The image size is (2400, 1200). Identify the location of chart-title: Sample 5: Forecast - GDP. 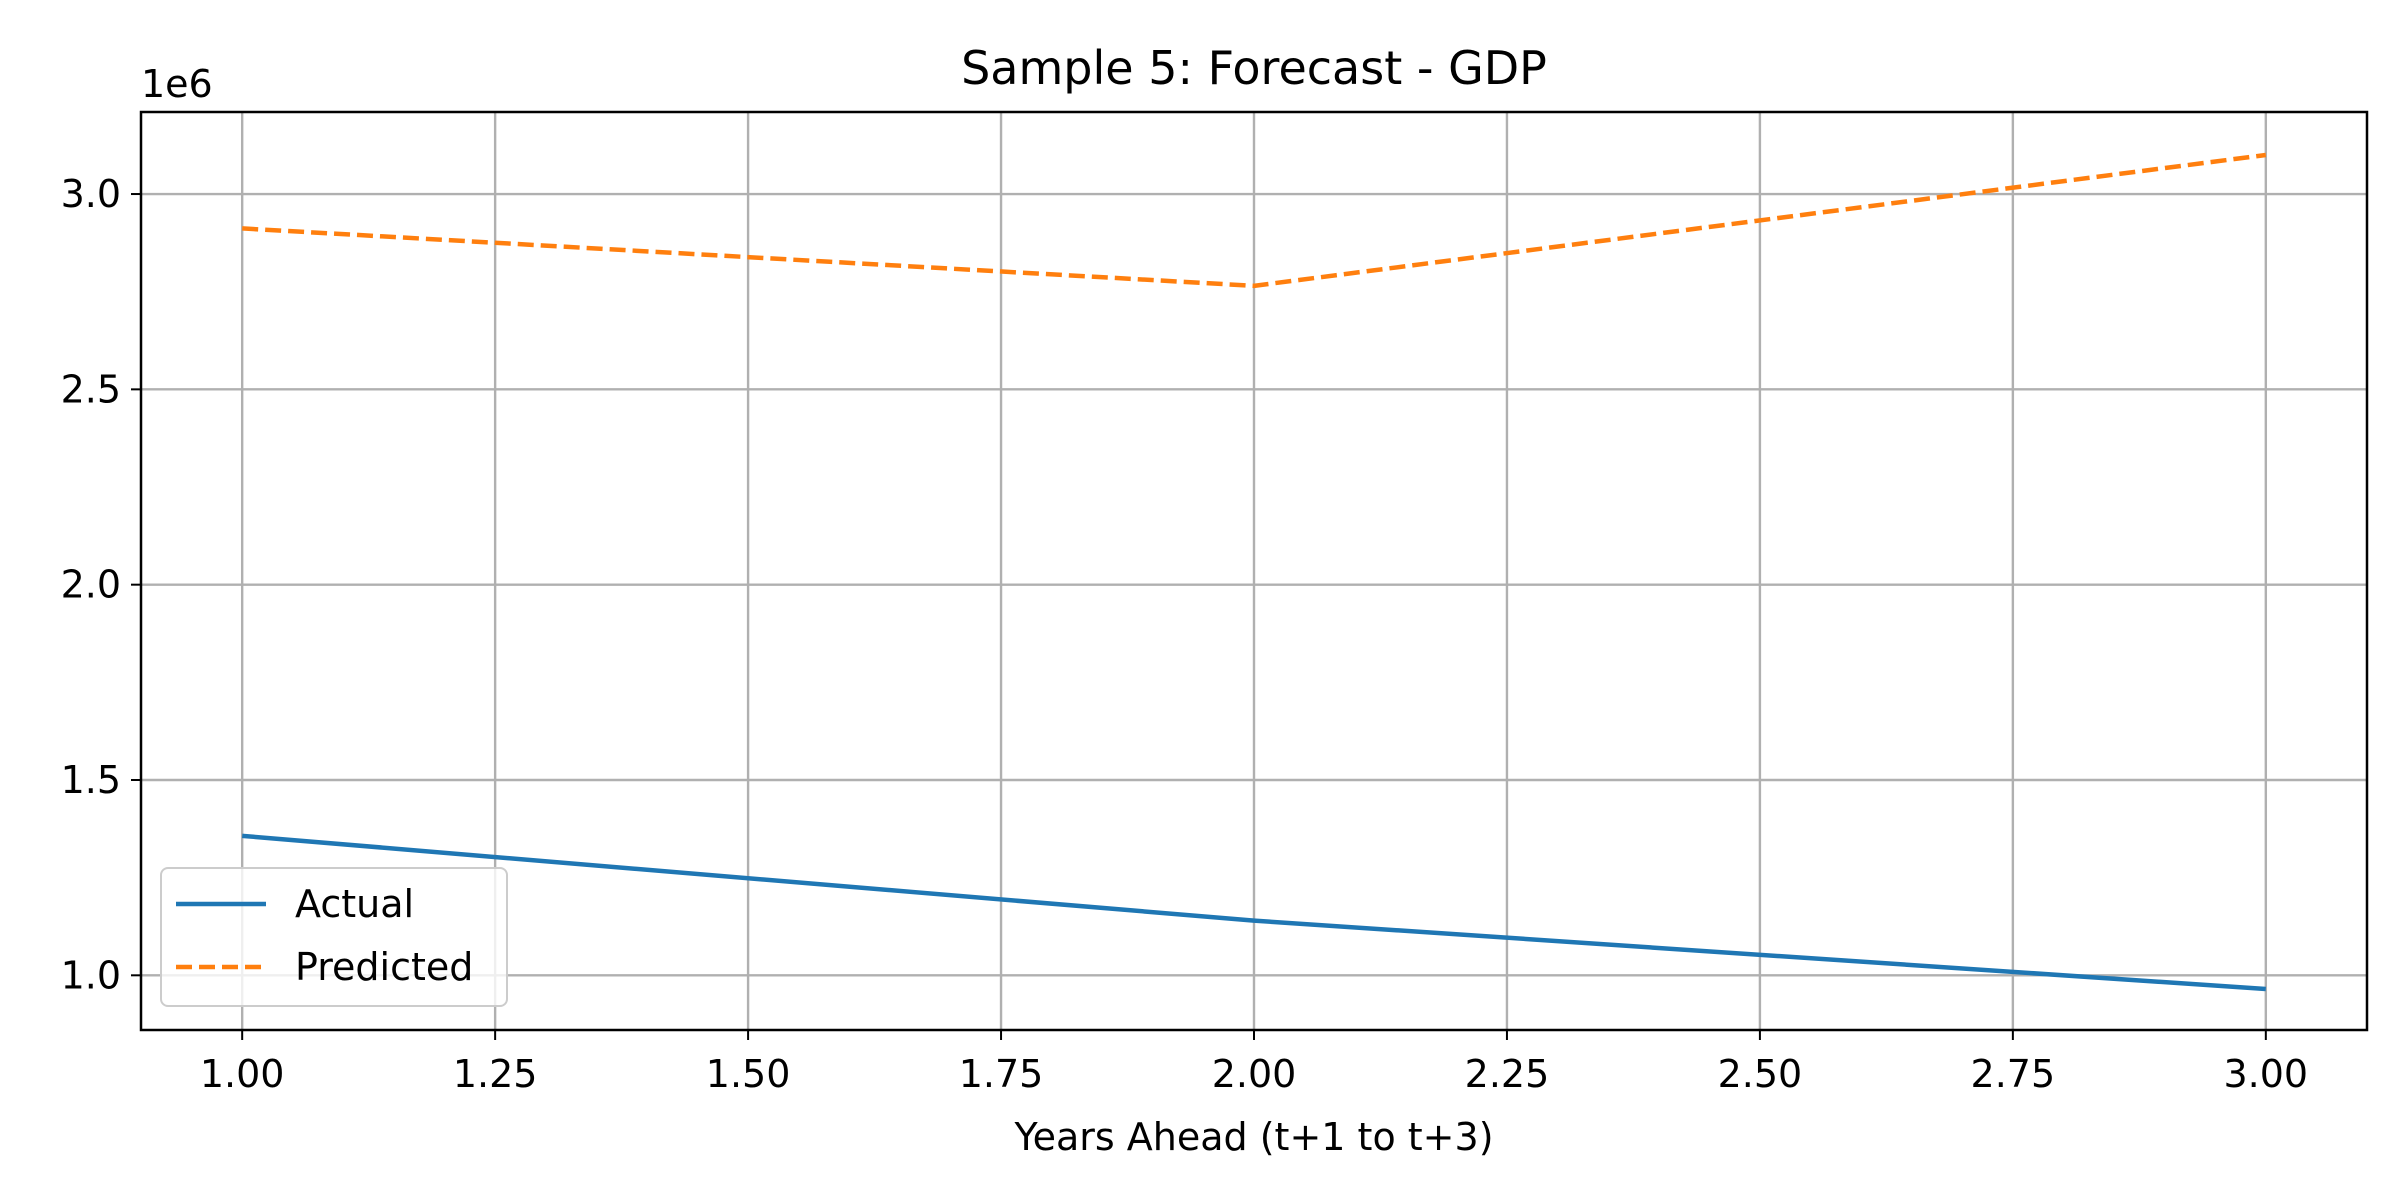
(1254, 68).